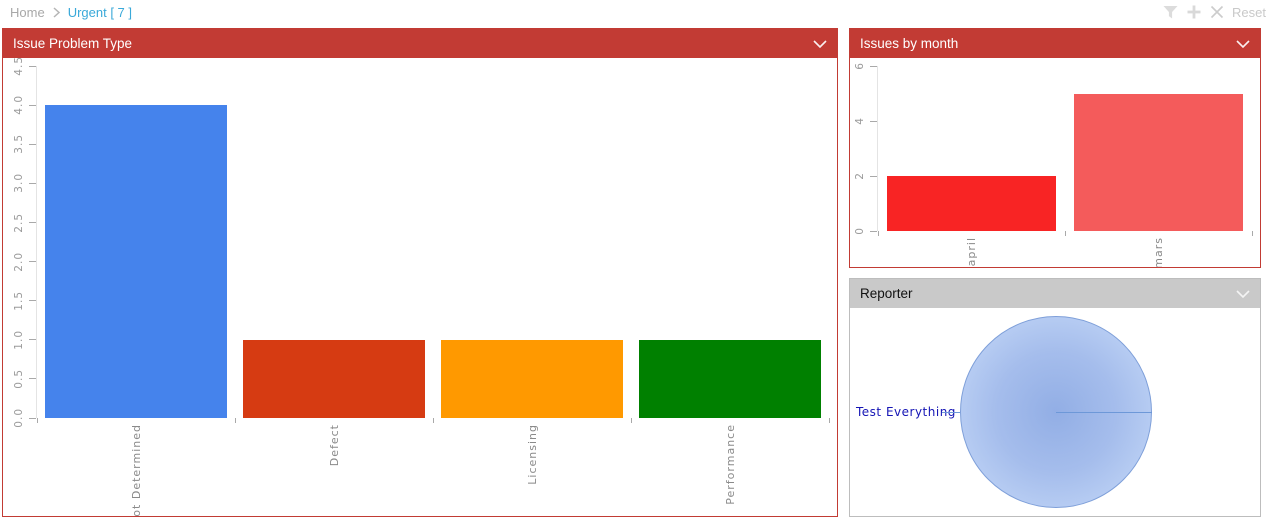 The image size is (1268, 523). Describe the element at coordinates (1158, 162) in the screenshot. I see `bar-mars` at that location.